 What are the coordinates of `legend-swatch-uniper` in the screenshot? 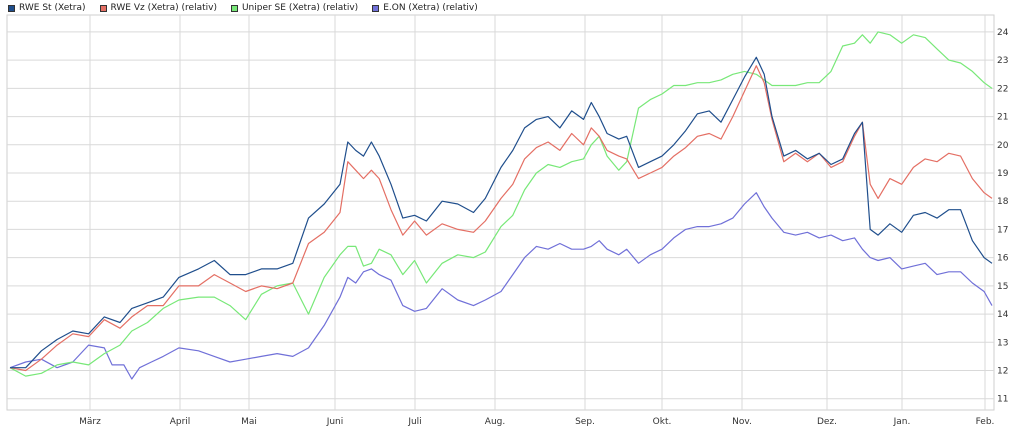 It's located at (234, 8).